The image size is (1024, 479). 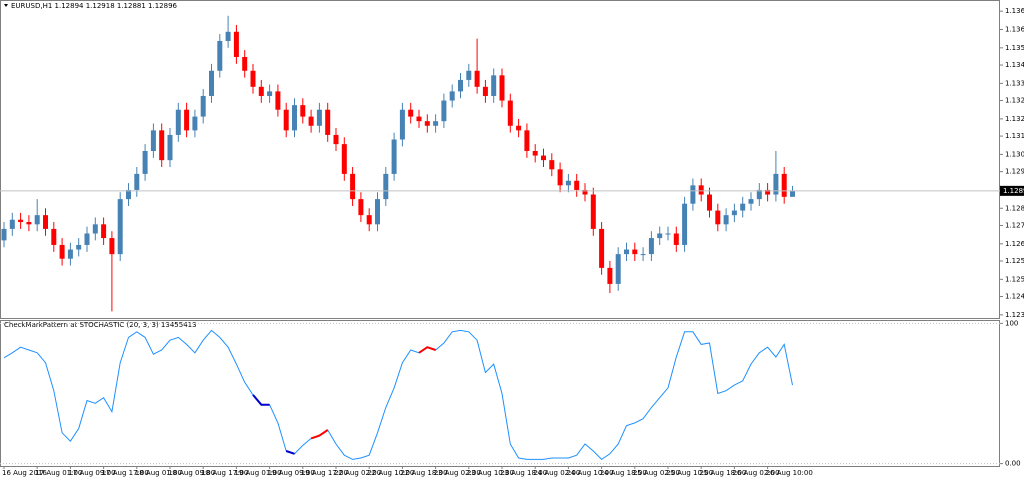 What do you see at coordinates (324, 473) in the screenshot?
I see `x-tick-label: 19 Aug 17:00` at bounding box center [324, 473].